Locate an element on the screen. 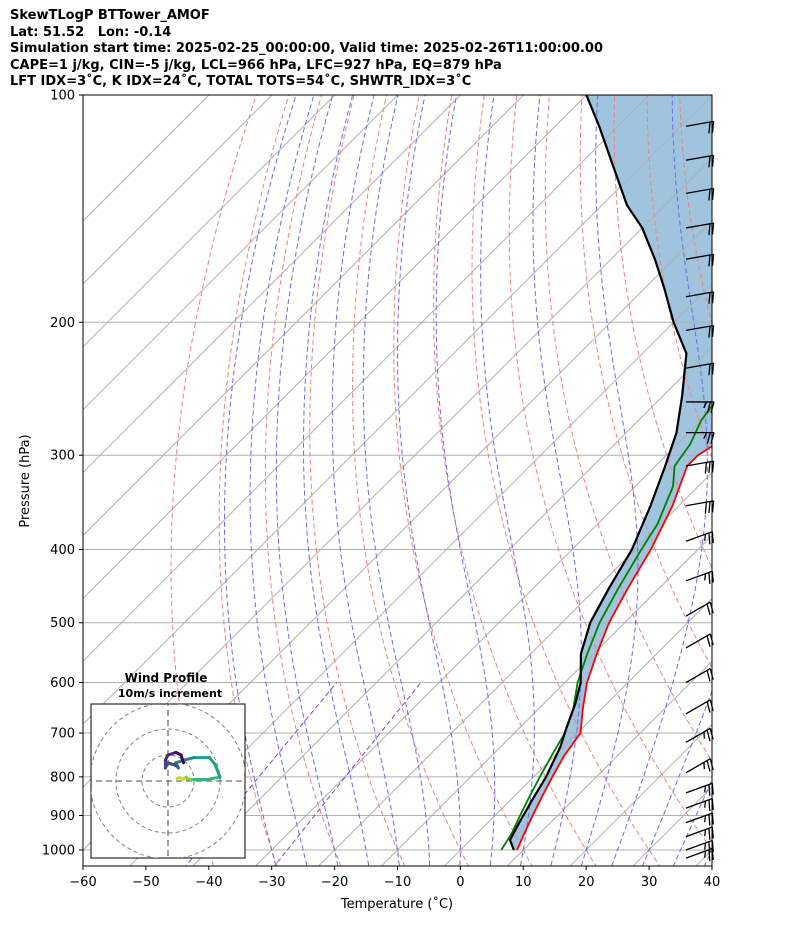 This screenshot has width=794, height=937. y-tick-label: 400 is located at coordinates (62, 550).